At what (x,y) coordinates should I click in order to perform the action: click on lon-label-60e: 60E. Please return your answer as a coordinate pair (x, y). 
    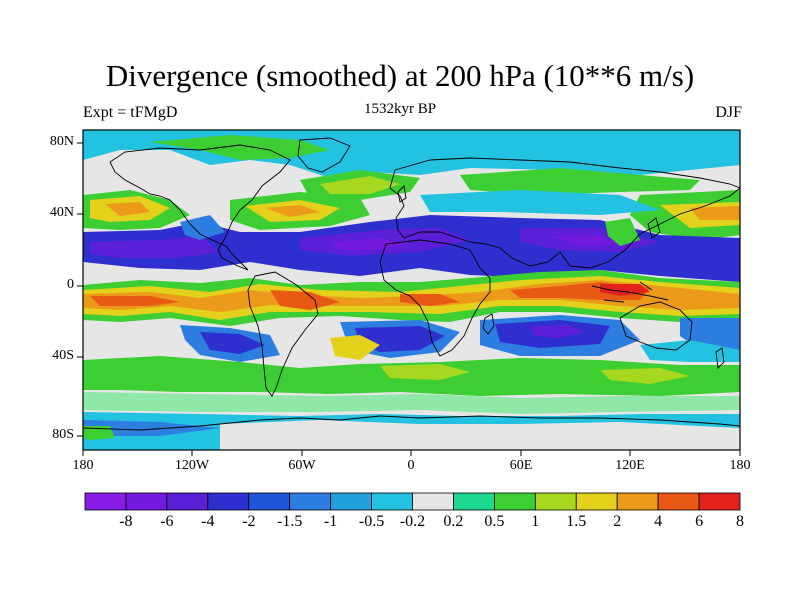
    Looking at the image, I should click on (521, 465).